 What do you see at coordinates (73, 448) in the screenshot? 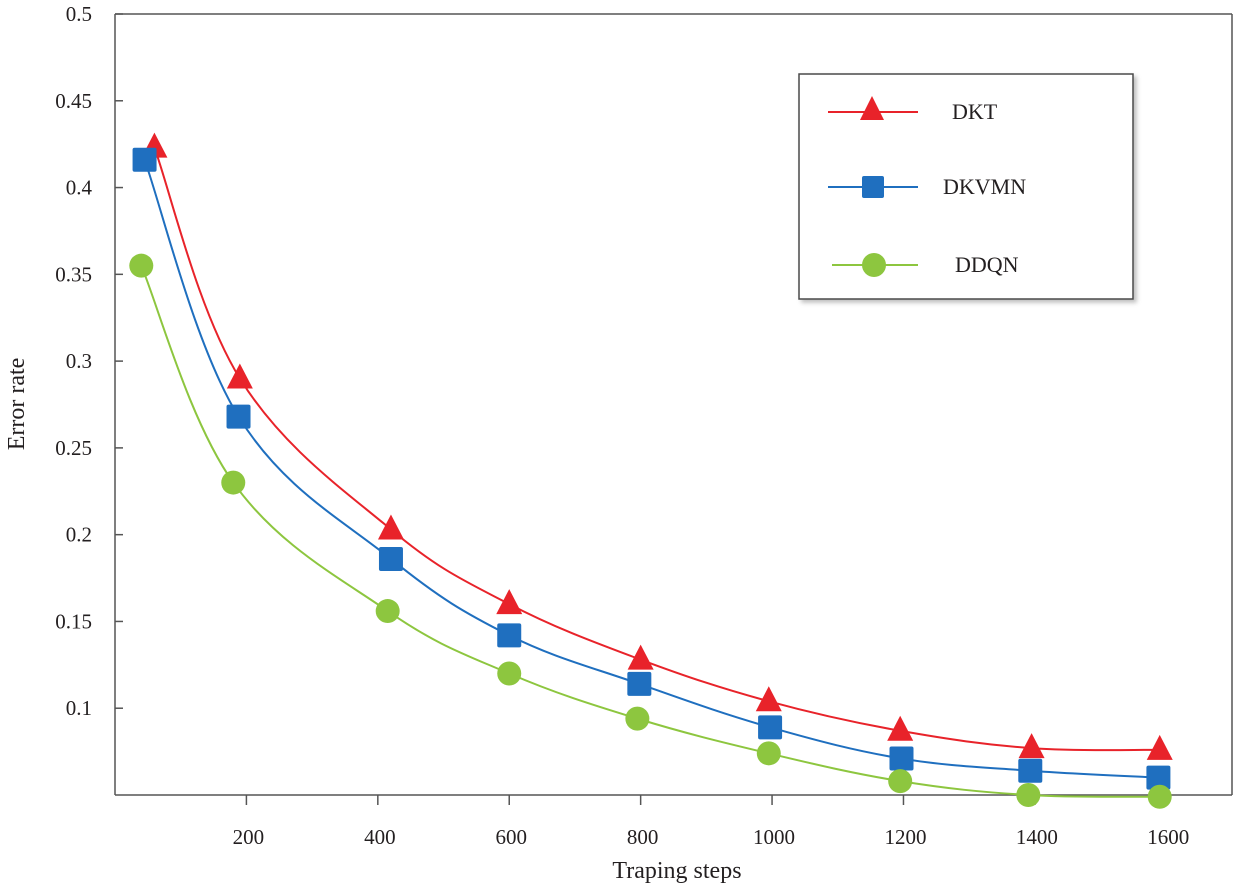
I see `y-tick-label: 0.25` at bounding box center [73, 448].